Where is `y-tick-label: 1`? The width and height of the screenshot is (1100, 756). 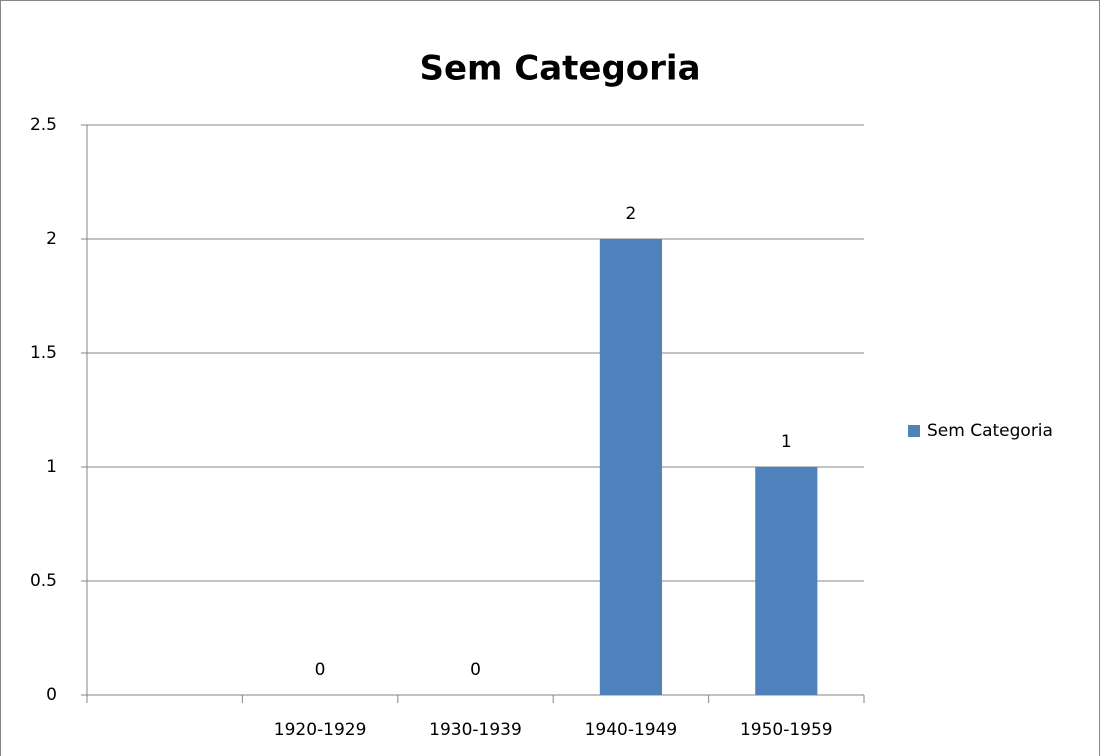
y-tick-label: 1 is located at coordinates (51, 467).